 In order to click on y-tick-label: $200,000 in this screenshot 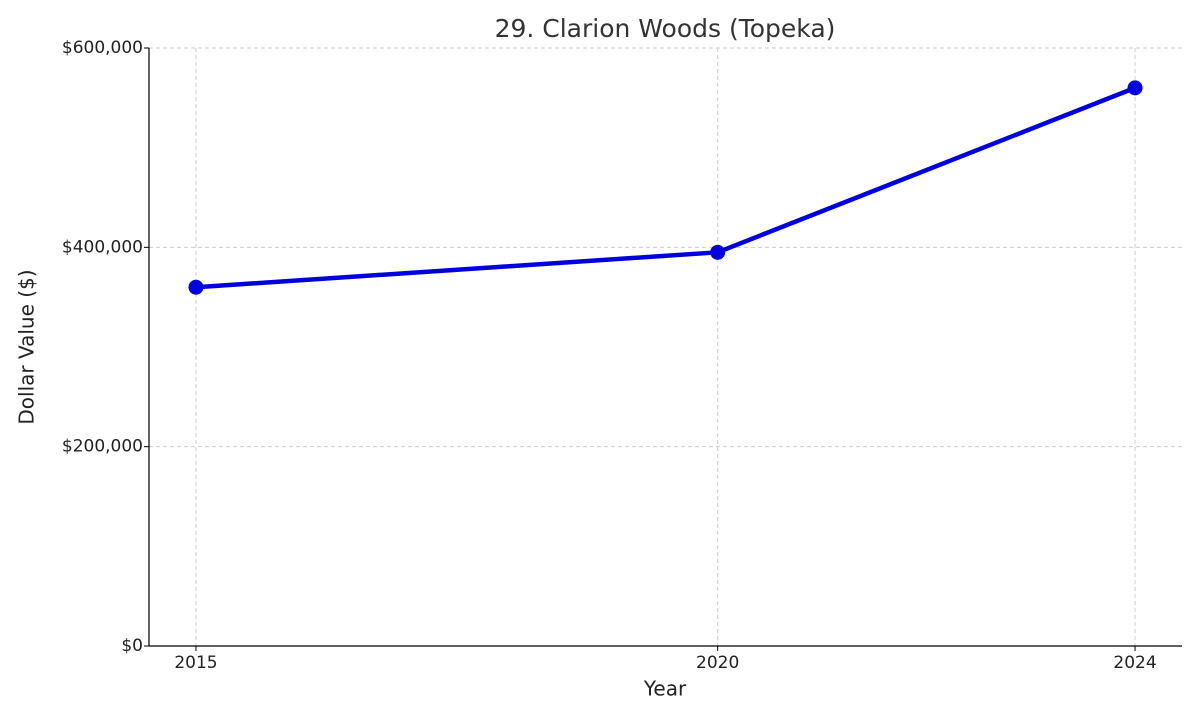, I will do `click(102, 447)`.